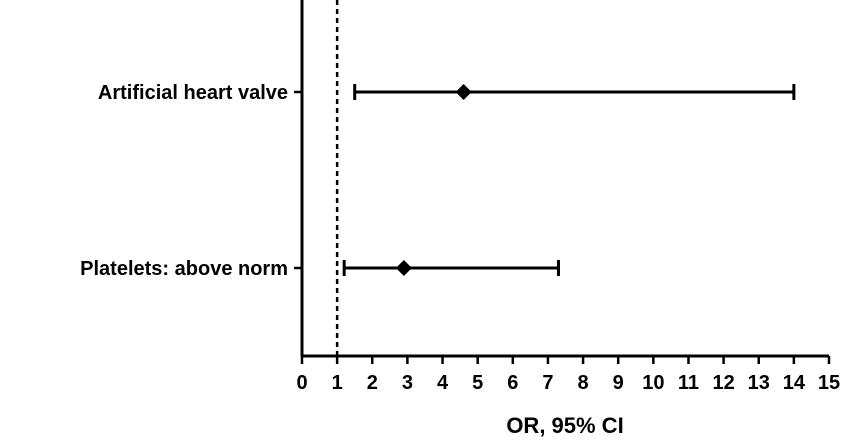  Describe the element at coordinates (723, 383) in the screenshot. I see `x-tick-label: 12` at that location.